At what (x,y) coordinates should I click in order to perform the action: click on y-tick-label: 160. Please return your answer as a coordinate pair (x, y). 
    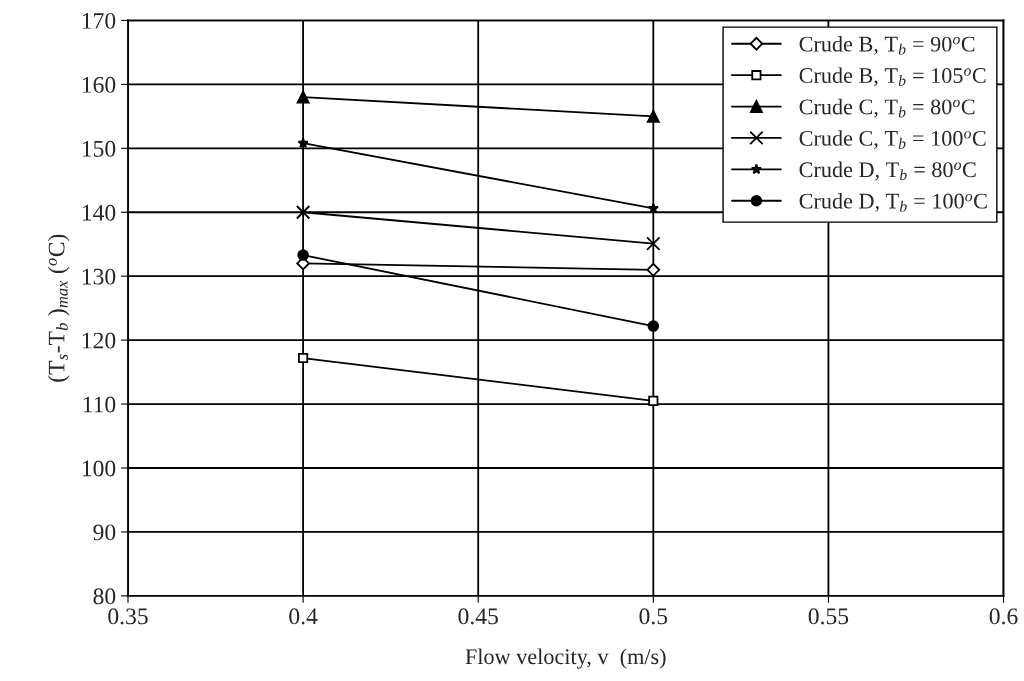
    Looking at the image, I should click on (99, 84).